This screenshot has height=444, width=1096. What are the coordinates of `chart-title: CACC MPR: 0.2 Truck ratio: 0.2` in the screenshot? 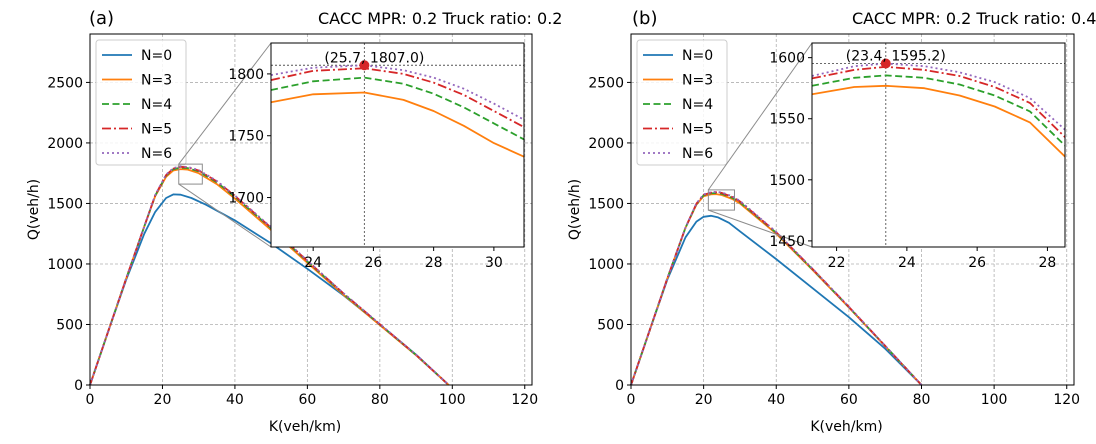 It's located at (440, 18).